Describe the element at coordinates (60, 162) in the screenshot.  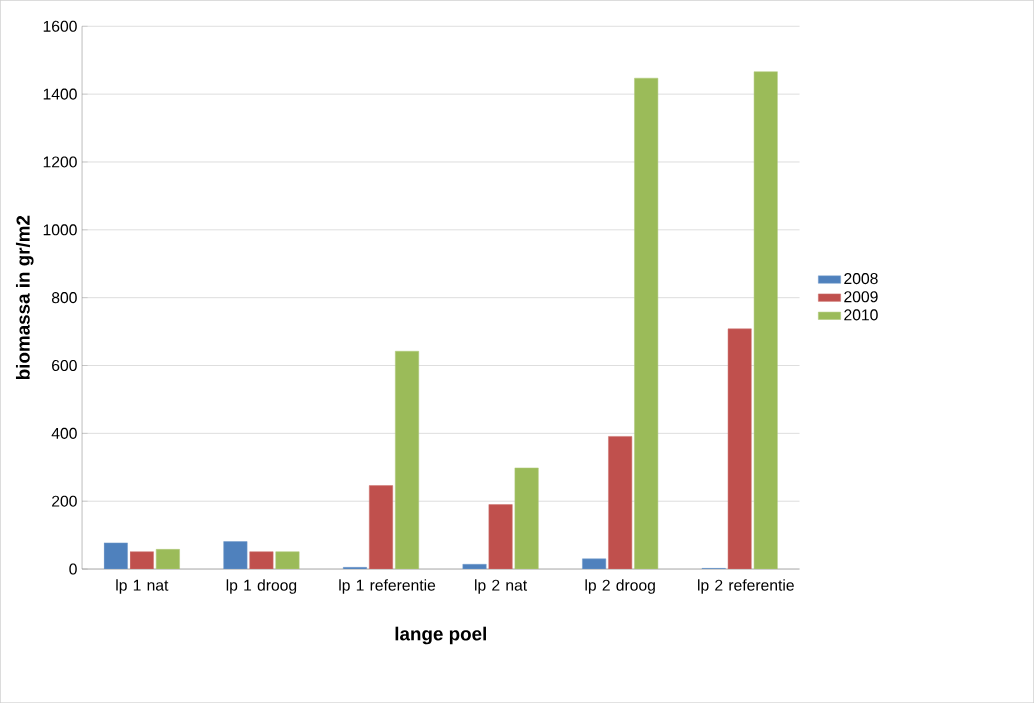
I see `y-tick-label: 1200` at that location.